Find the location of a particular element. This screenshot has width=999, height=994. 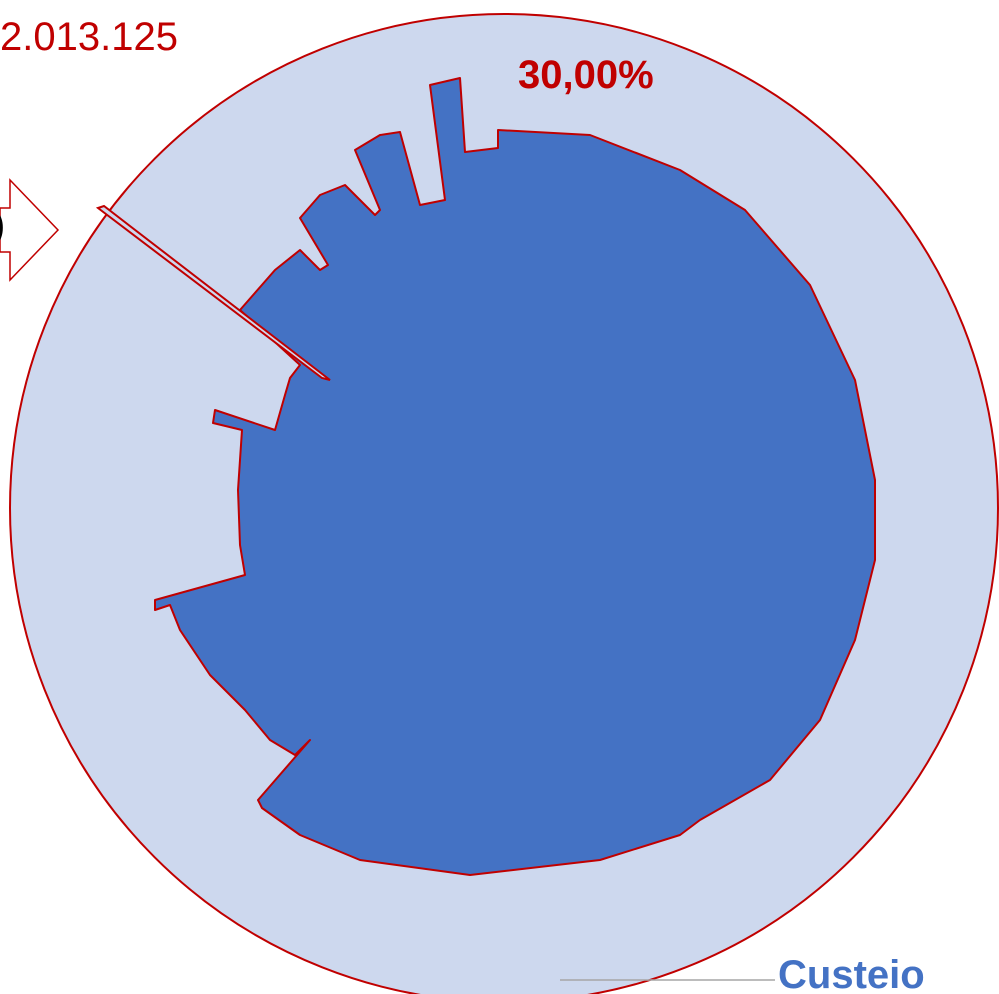

percent-label: 30,00% is located at coordinates (586, 75).